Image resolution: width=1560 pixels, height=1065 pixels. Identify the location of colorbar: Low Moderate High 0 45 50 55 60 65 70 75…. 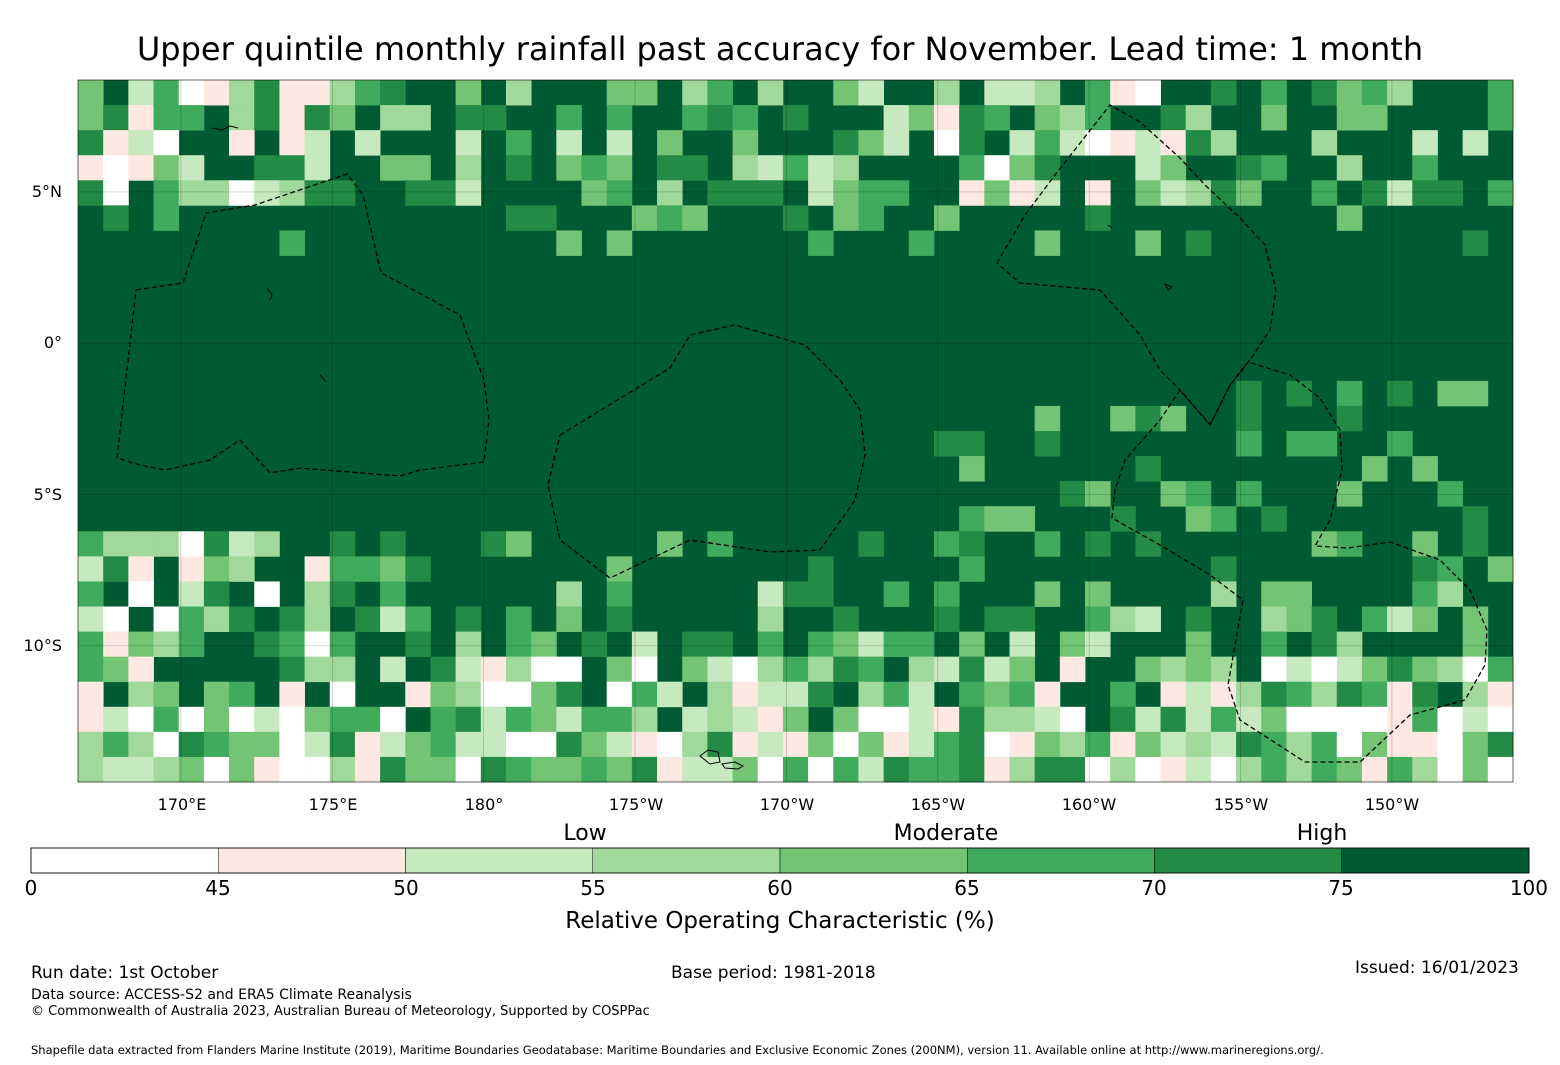
(786, 877).